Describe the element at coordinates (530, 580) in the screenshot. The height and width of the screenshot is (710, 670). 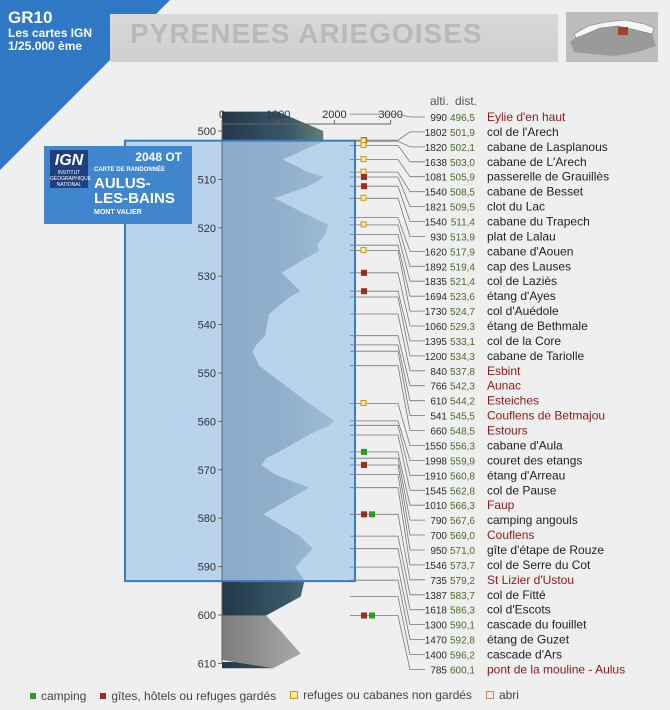
I see `town-name: St Lizier d'Ustou` at that location.